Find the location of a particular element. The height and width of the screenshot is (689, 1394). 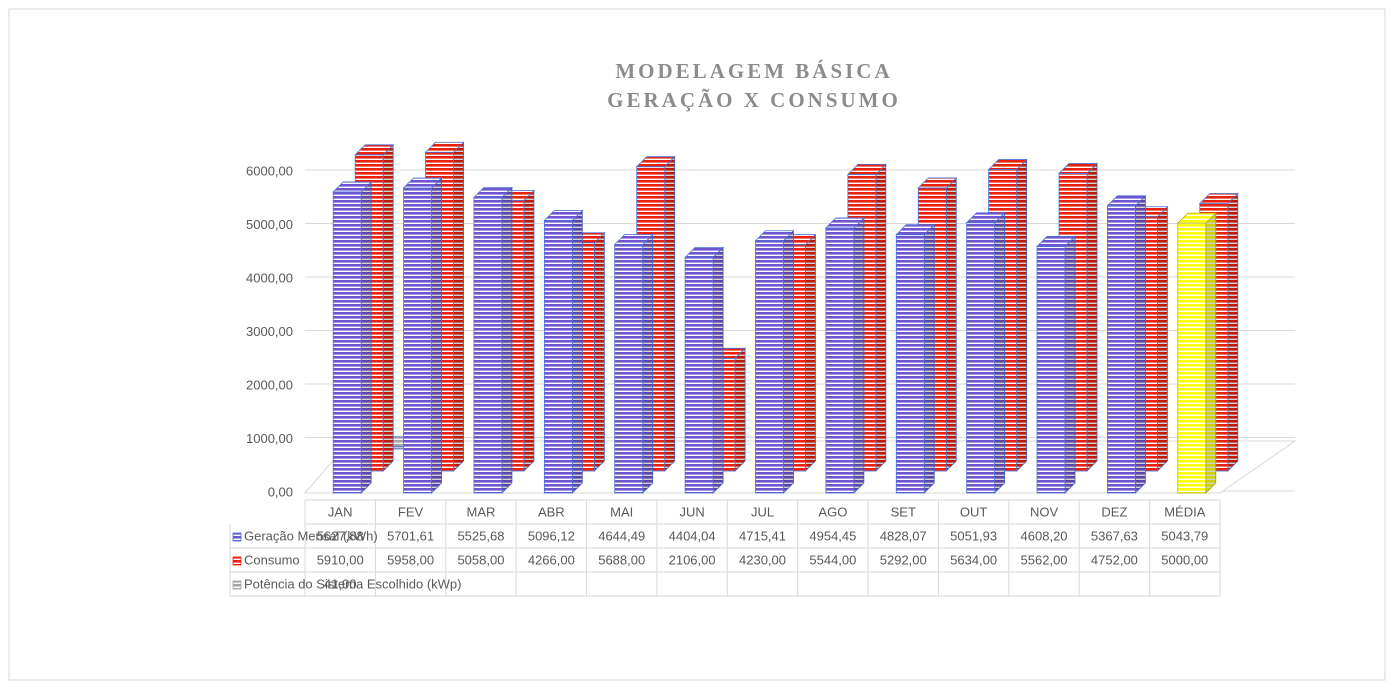

table-value: 5096,12 is located at coordinates (551, 535).